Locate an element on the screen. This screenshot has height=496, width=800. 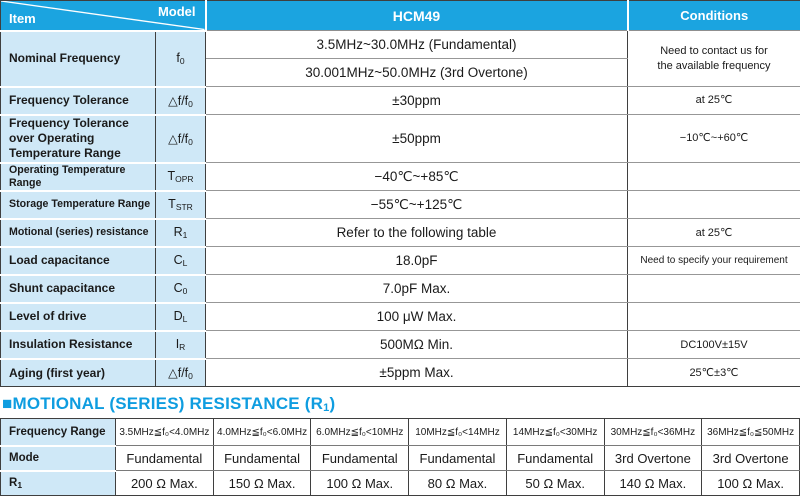
model-subscript: STR is located at coordinates (184, 207).